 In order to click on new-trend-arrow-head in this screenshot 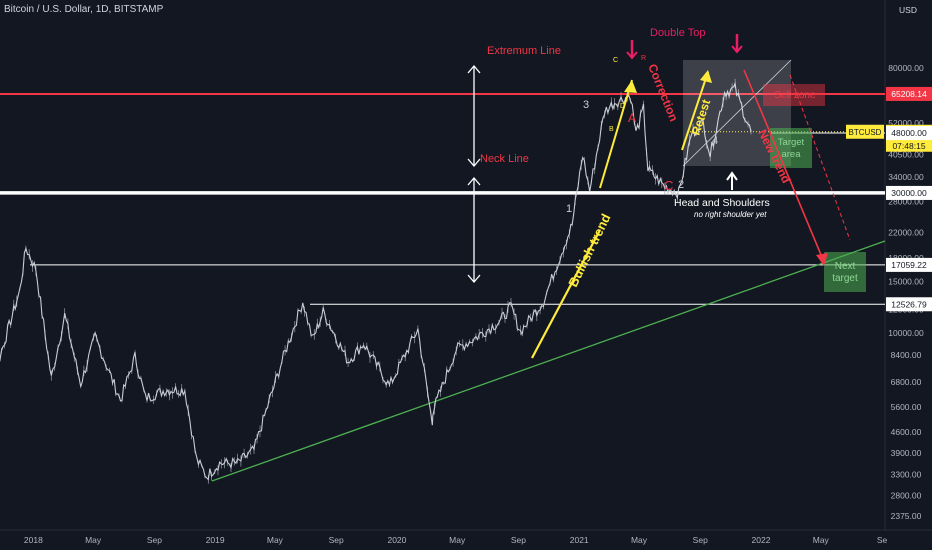, I will do `click(822, 259)`.